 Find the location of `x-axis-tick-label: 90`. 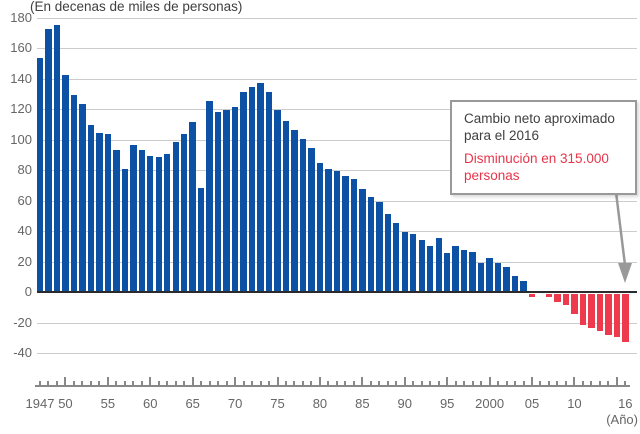

x-axis-tick-label: 90 is located at coordinates (404, 403).